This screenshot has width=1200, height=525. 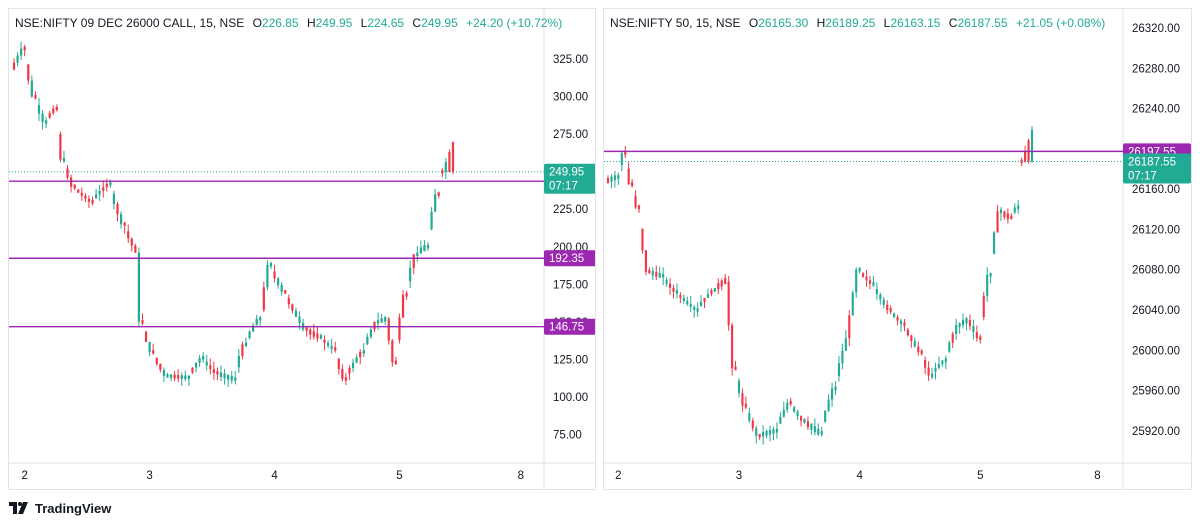 What do you see at coordinates (566, 259) in the screenshot?
I see `level-price-label: 192.35` at bounding box center [566, 259].